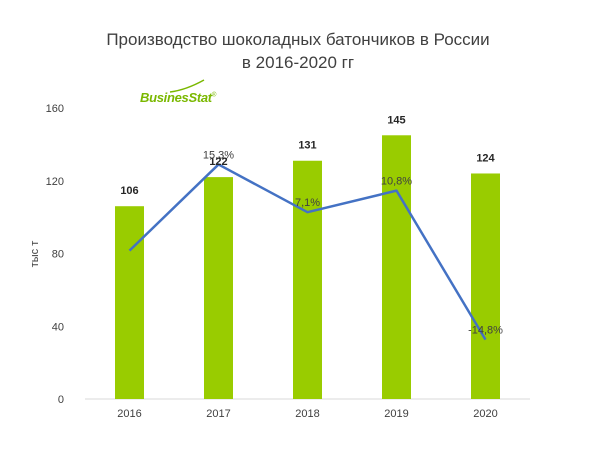 This screenshot has width=596, height=450. What do you see at coordinates (218, 155) in the screenshot?
I see `growth-label: 15,3%` at bounding box center [218, 155].